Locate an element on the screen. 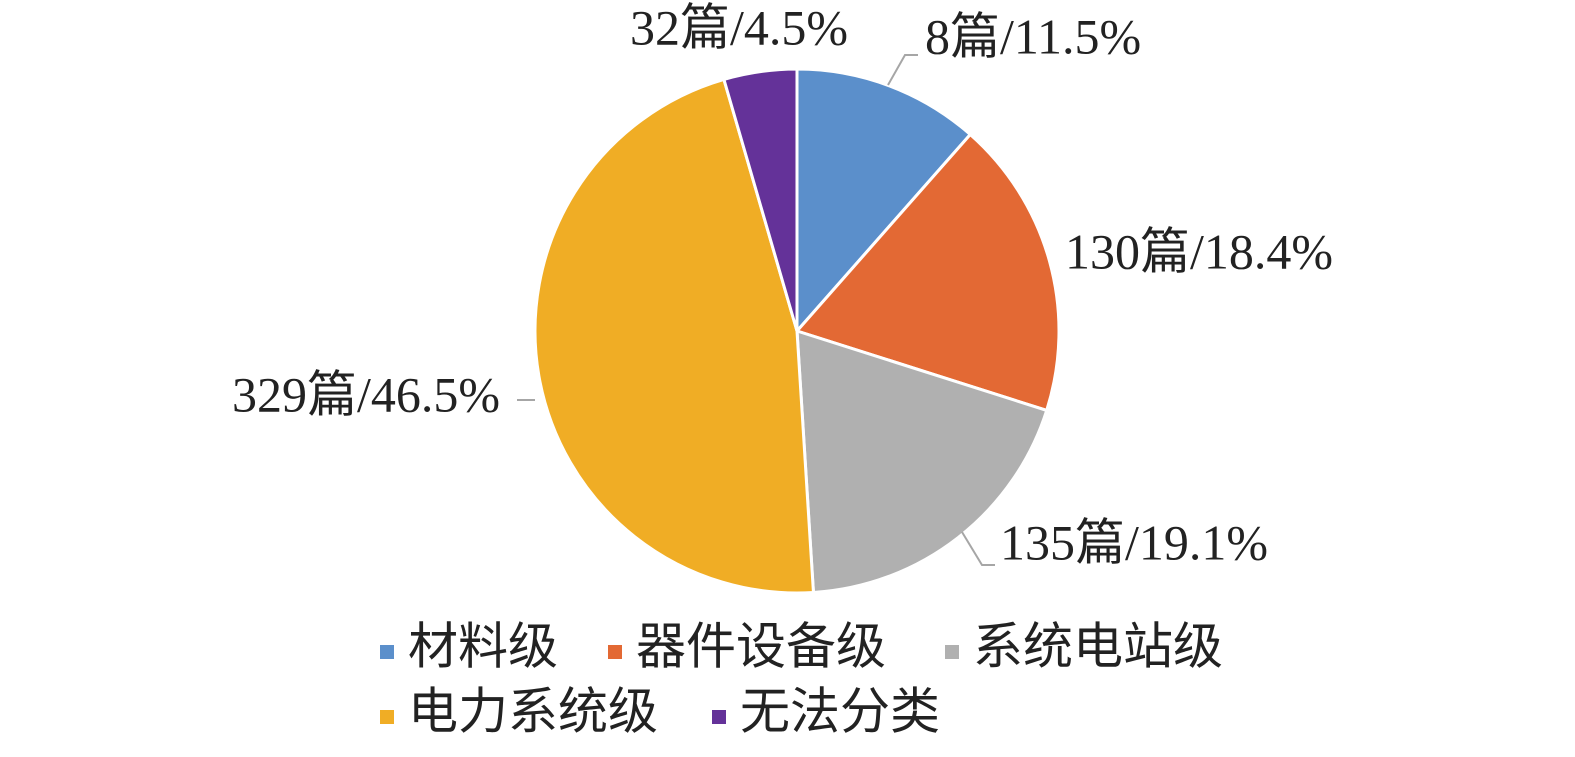  legend-label: 器件设备级 is located at coordinates (761, 646).